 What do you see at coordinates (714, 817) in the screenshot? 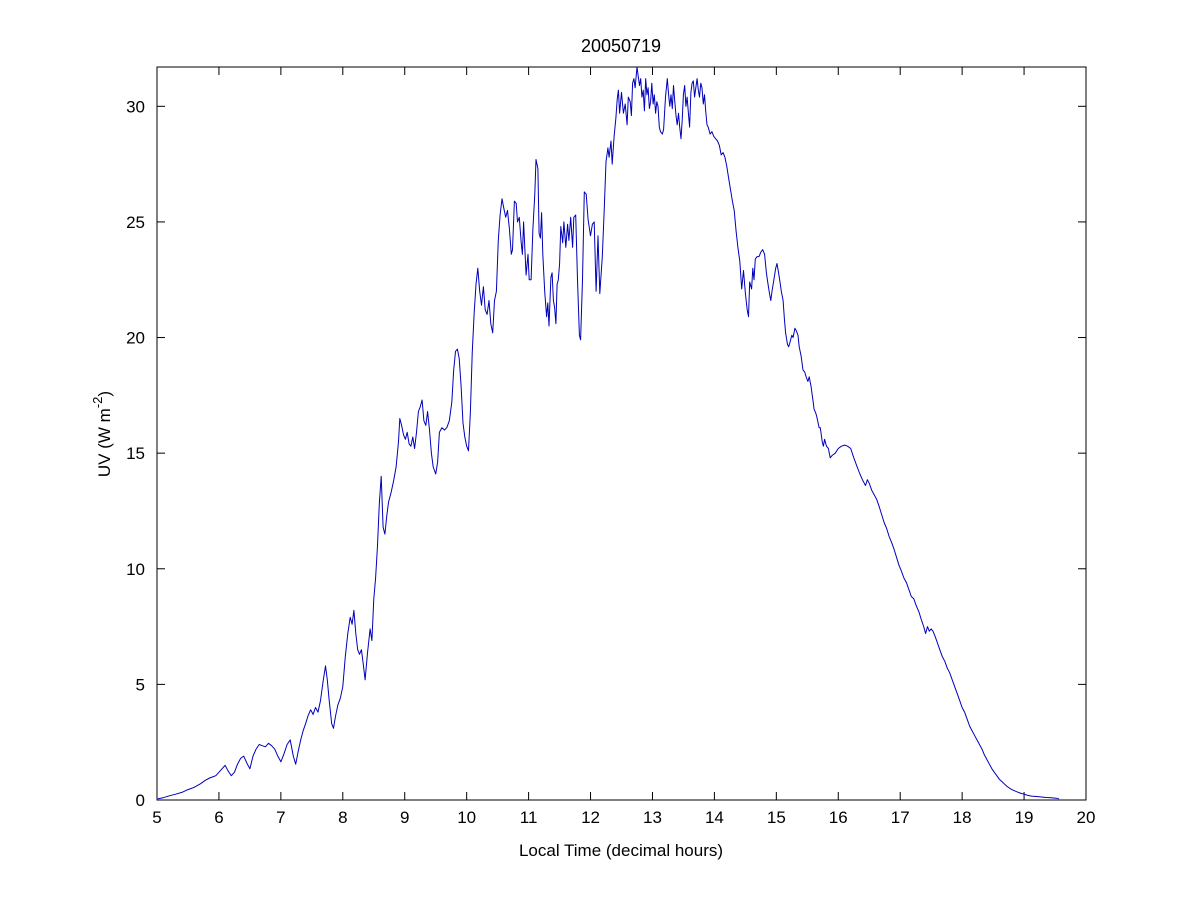
I see `x-tick-label: 14` at bounding box center [714, 817].